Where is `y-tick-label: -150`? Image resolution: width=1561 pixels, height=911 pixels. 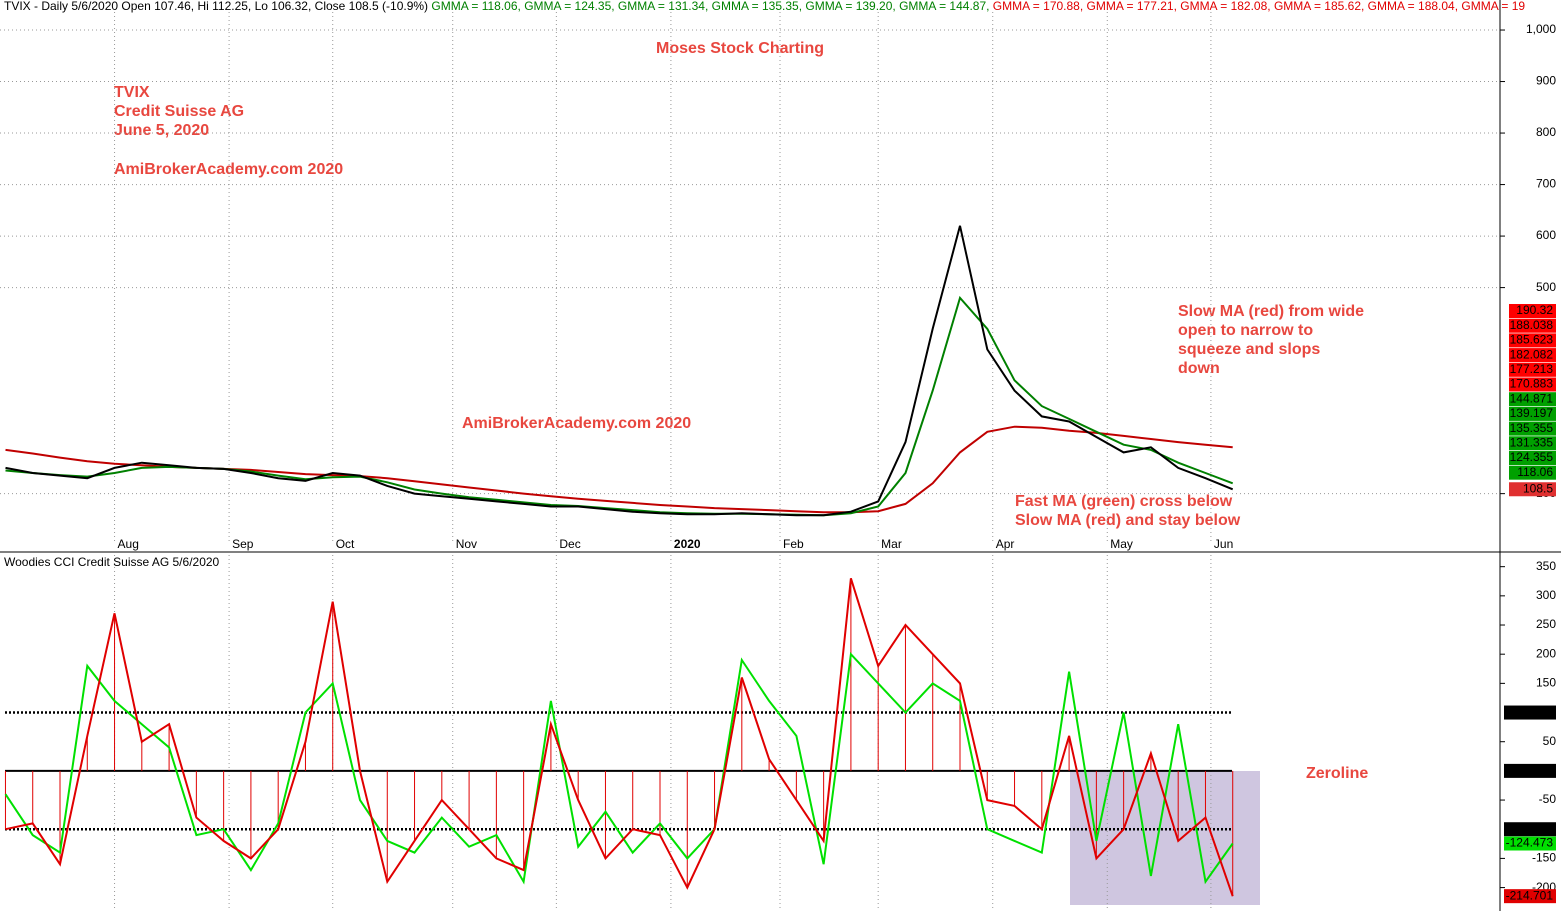 y-tick-label: -150 is located at coordinates (1544, 858).